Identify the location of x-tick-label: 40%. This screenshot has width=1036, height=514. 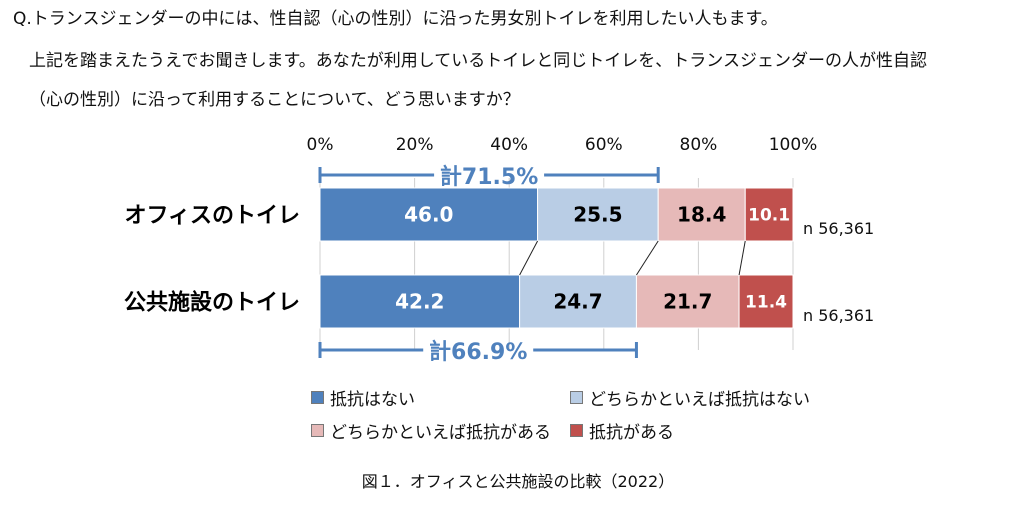
(509, 145).